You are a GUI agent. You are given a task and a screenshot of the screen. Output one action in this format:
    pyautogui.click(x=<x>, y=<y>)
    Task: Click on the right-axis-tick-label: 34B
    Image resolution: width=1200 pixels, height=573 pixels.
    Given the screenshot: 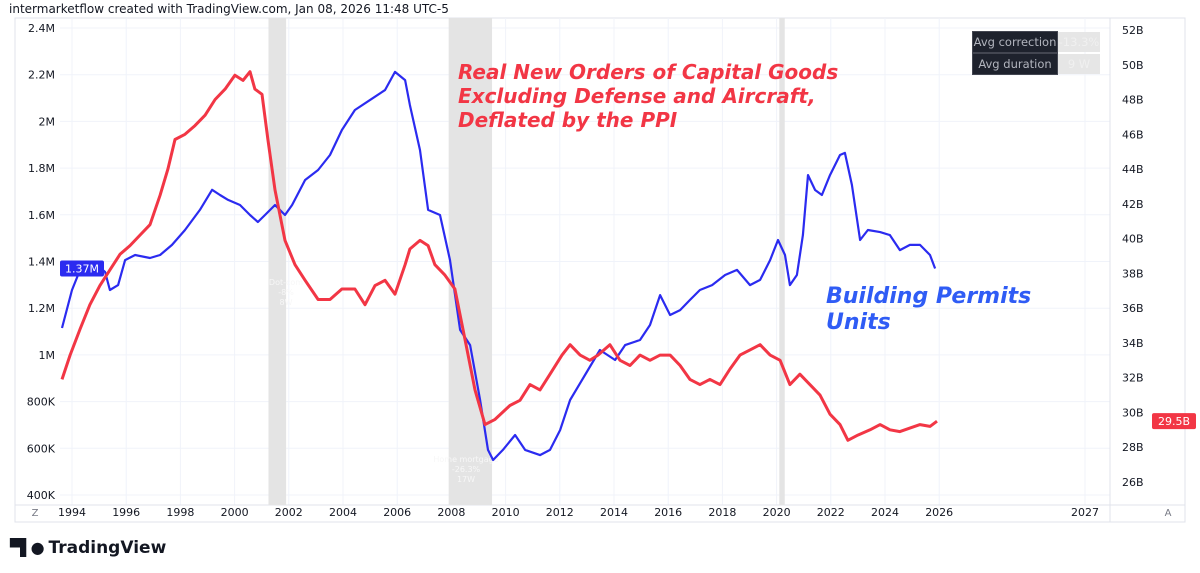 What is the action you would take?
    pyautogui.click(x=1133, y=343)
    